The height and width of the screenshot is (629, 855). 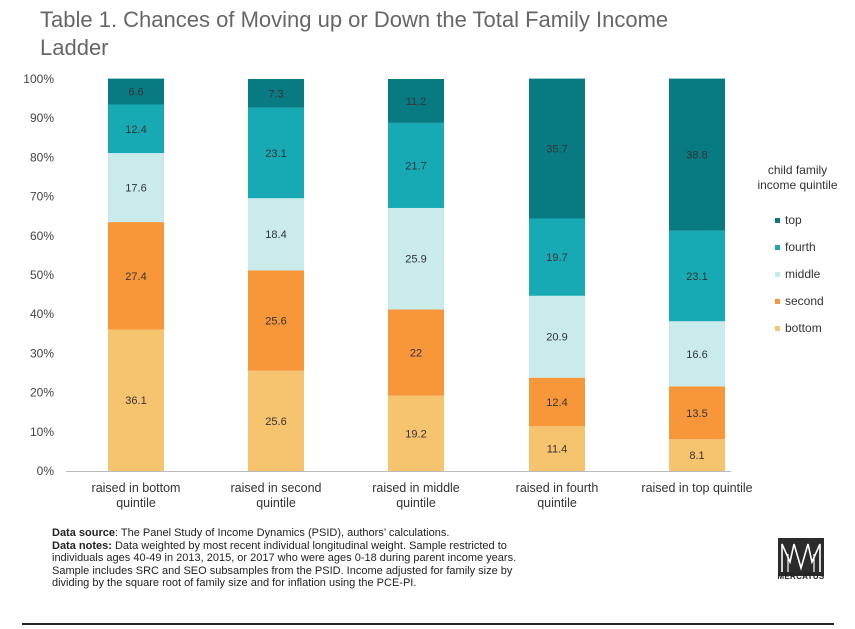 I want to click on mercatus-logo-icon, so click(x=801, y=557).